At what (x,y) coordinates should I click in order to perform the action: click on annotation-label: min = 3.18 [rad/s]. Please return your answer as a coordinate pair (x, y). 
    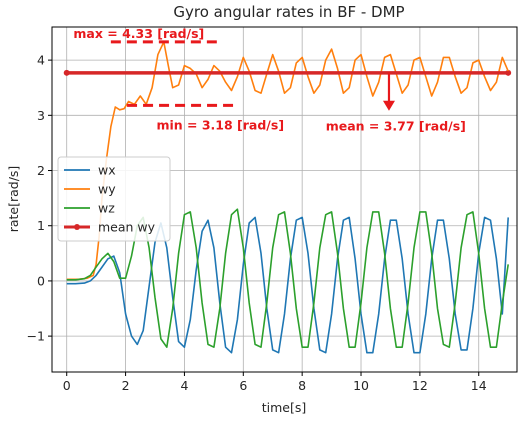
    Looking at the image, I should click on (220, 124).